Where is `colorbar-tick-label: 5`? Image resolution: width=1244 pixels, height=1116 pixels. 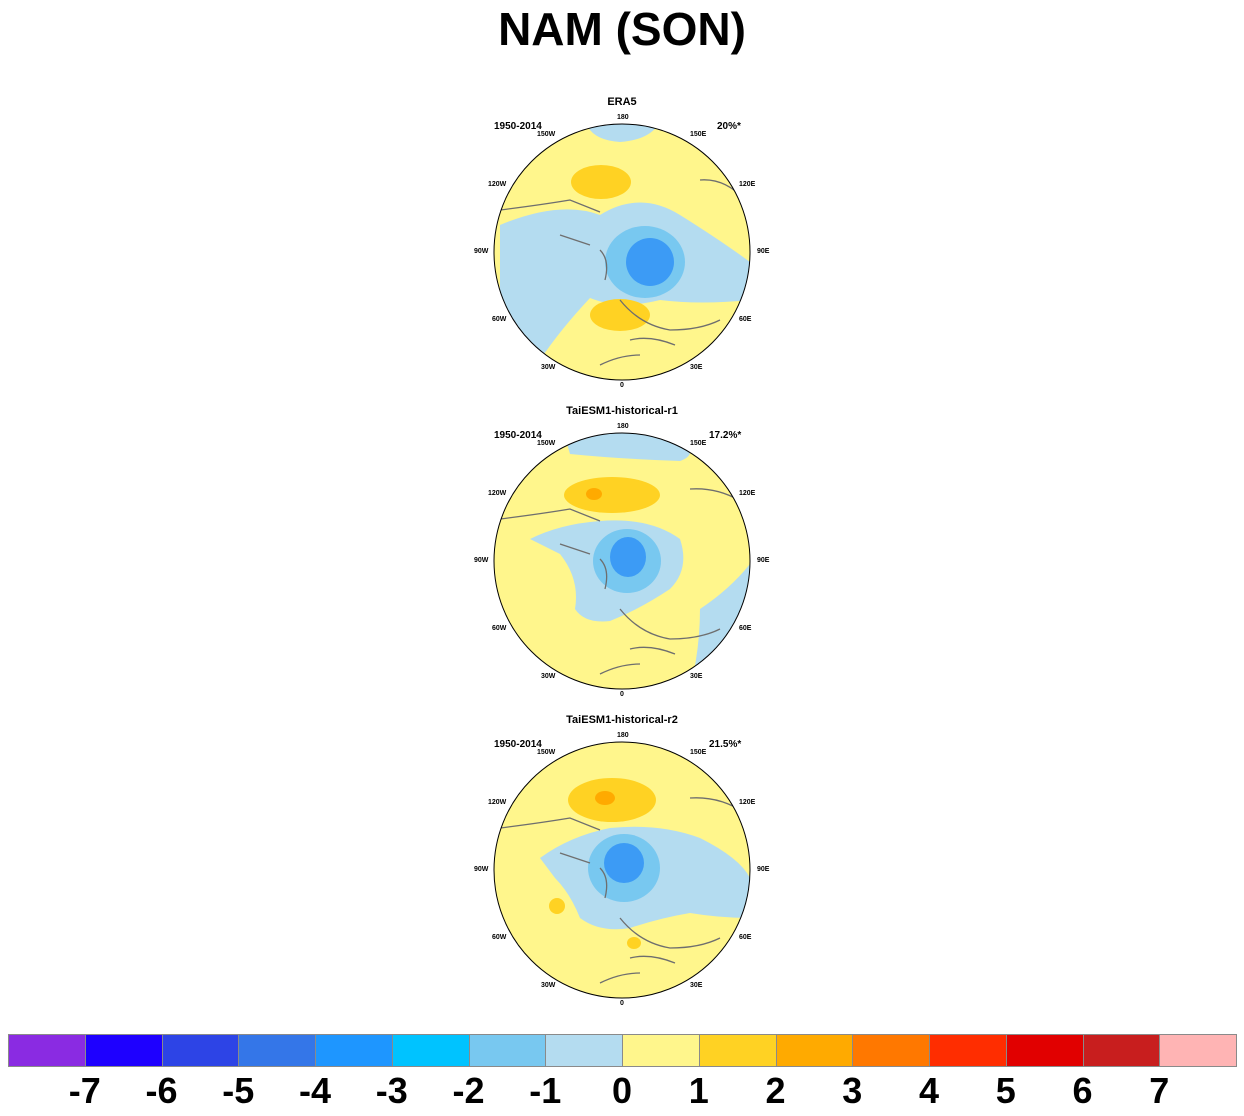
colorbar-tick-label: 5 is located at coordinates (1005, 1090).